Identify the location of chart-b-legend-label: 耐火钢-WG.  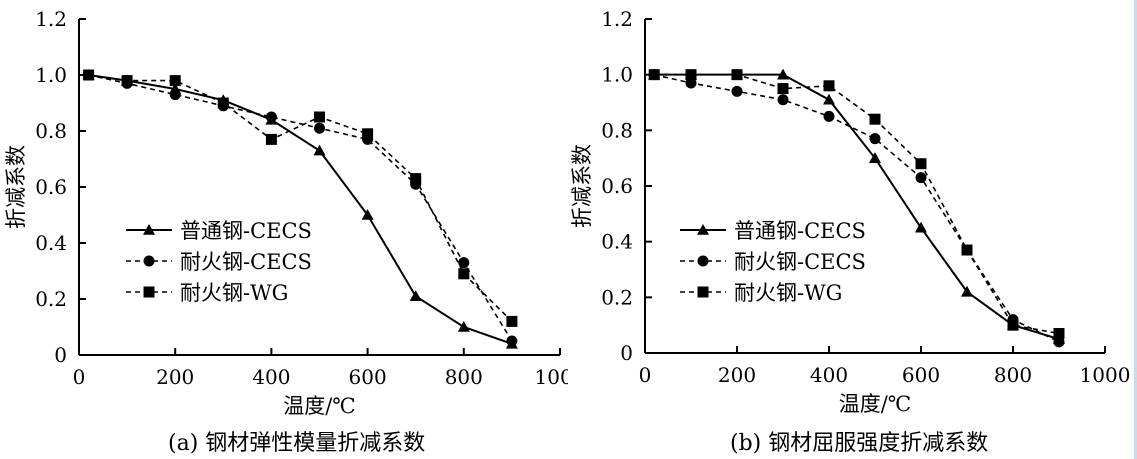
(788, 293).